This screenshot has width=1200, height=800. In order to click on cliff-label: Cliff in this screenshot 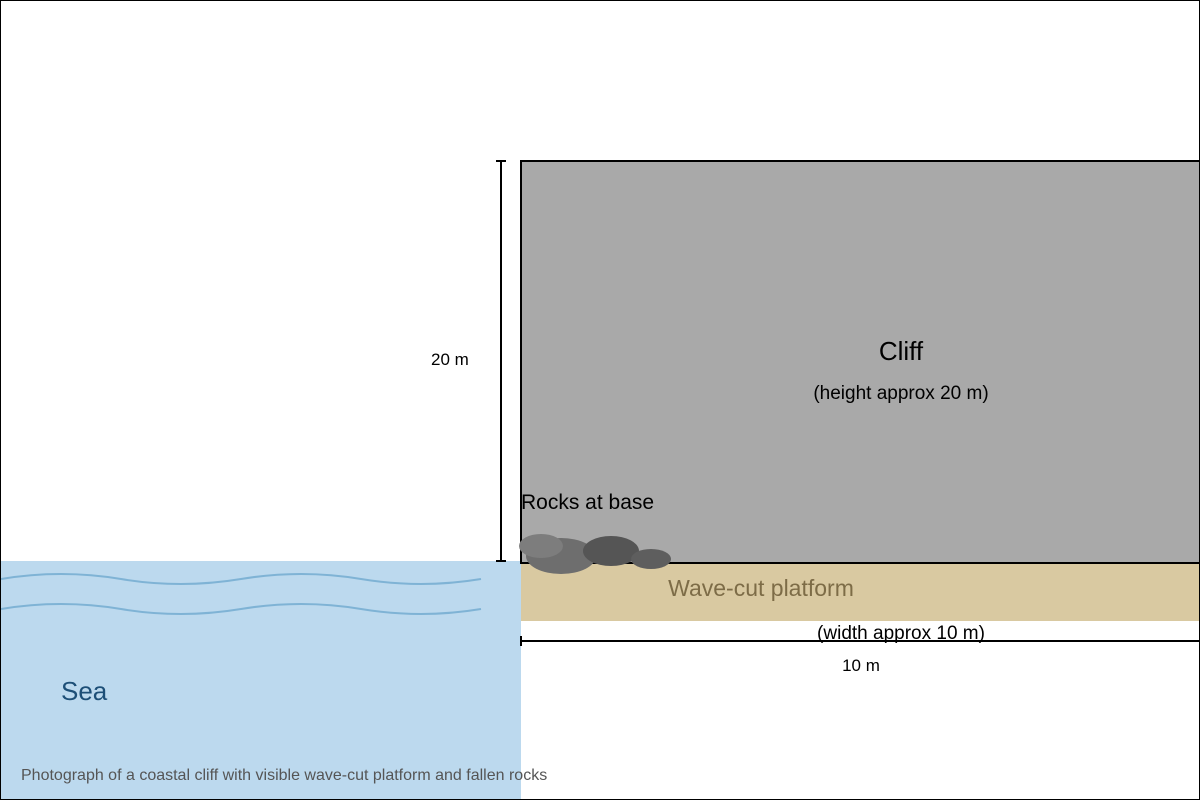, I will do `click(901, 351)`.